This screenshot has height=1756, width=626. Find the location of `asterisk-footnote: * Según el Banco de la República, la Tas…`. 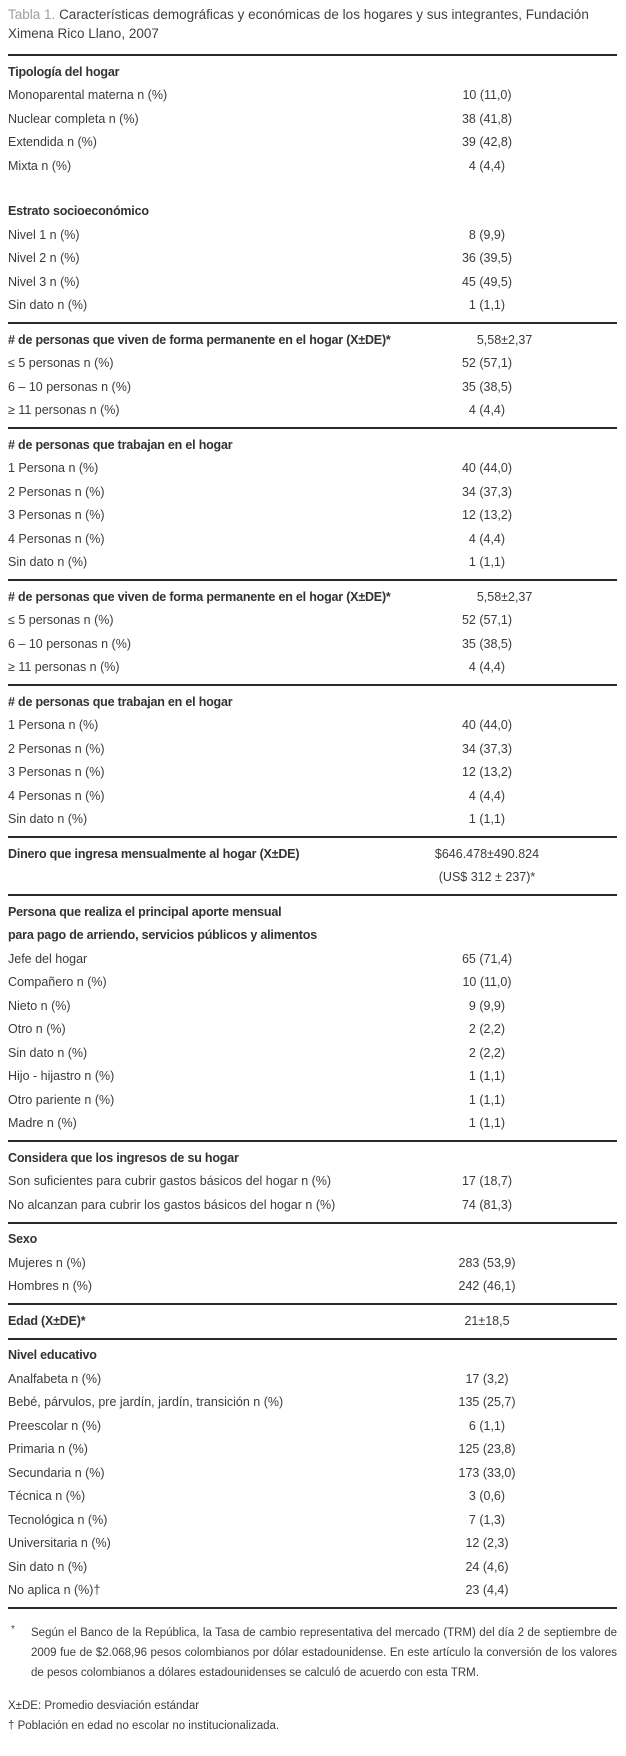

asterisk-footnote: * Según el Banco de la República, la Tas… is located at coordinates (312, 1653).